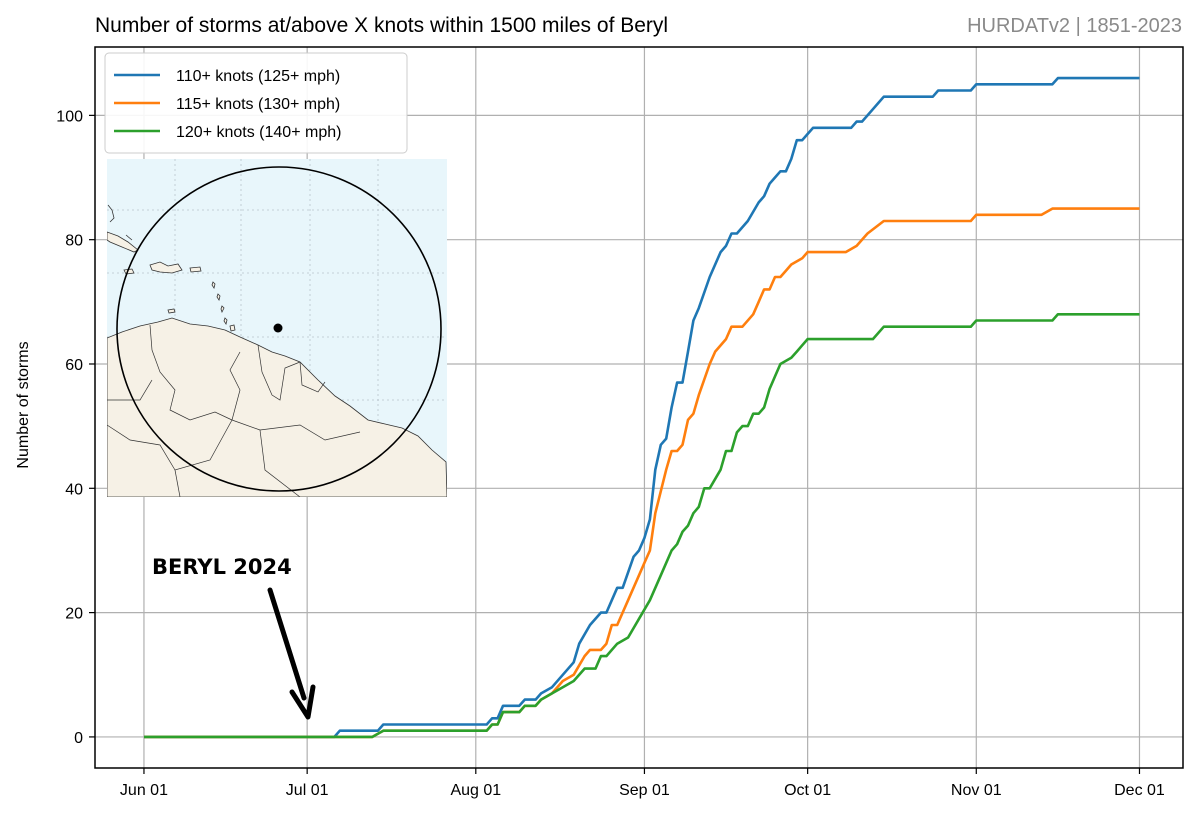  I want to click on x-tick-label: Dec 01, so click(1139, 790).